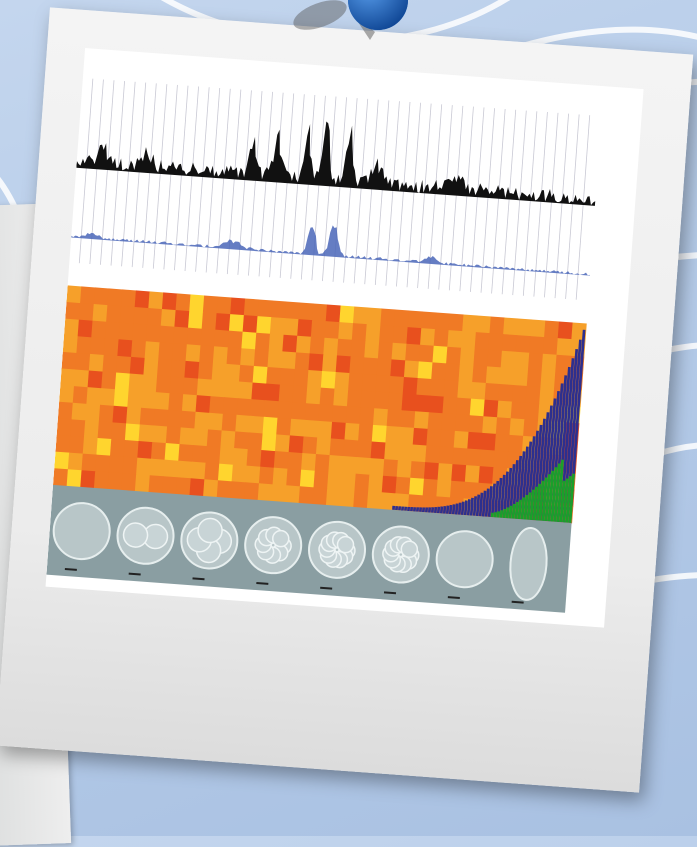 This screenshot has height=847, width=697. Describe the element at coordinates (400, 560) in the screenshot. I see `embryo-stage` at that location.